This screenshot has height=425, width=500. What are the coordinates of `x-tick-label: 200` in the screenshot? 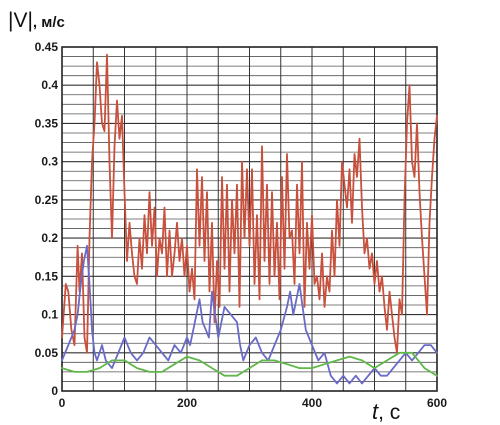 It's located at (187, 403).